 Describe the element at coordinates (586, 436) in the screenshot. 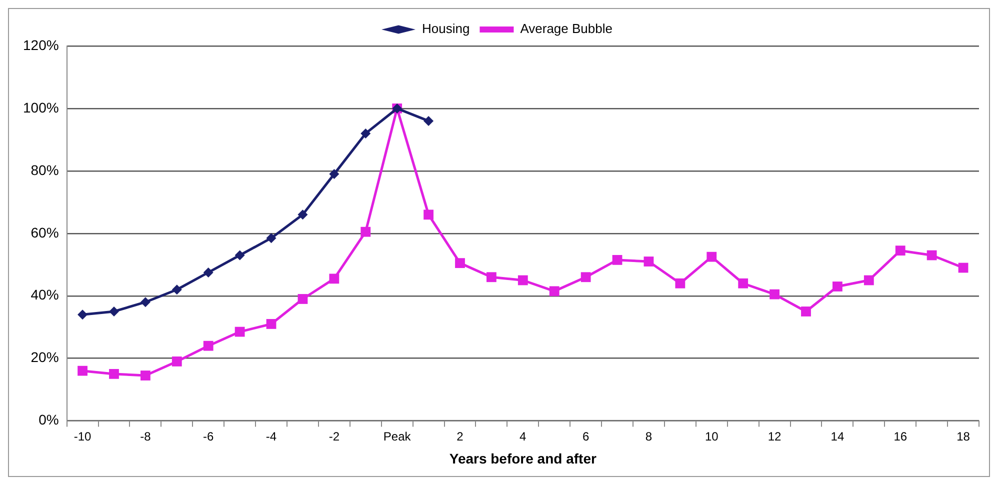

I see `x-tick-label: 6` at that location.